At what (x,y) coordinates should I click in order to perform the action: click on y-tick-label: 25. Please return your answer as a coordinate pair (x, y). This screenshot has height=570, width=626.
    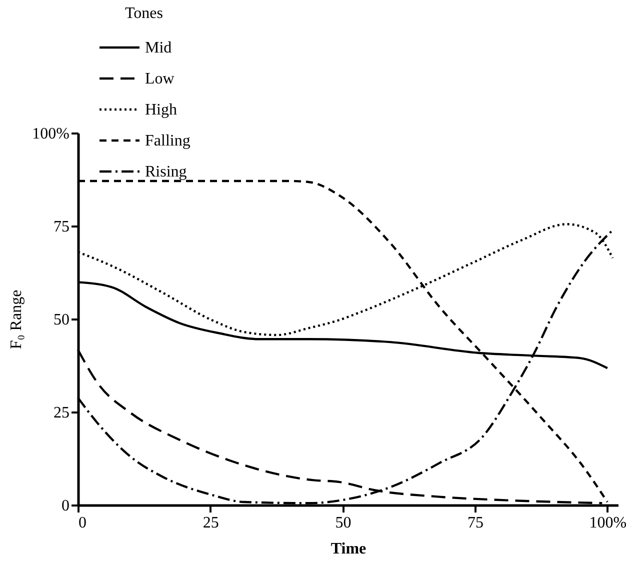
    Looking at the image, I should click on (62, 413).